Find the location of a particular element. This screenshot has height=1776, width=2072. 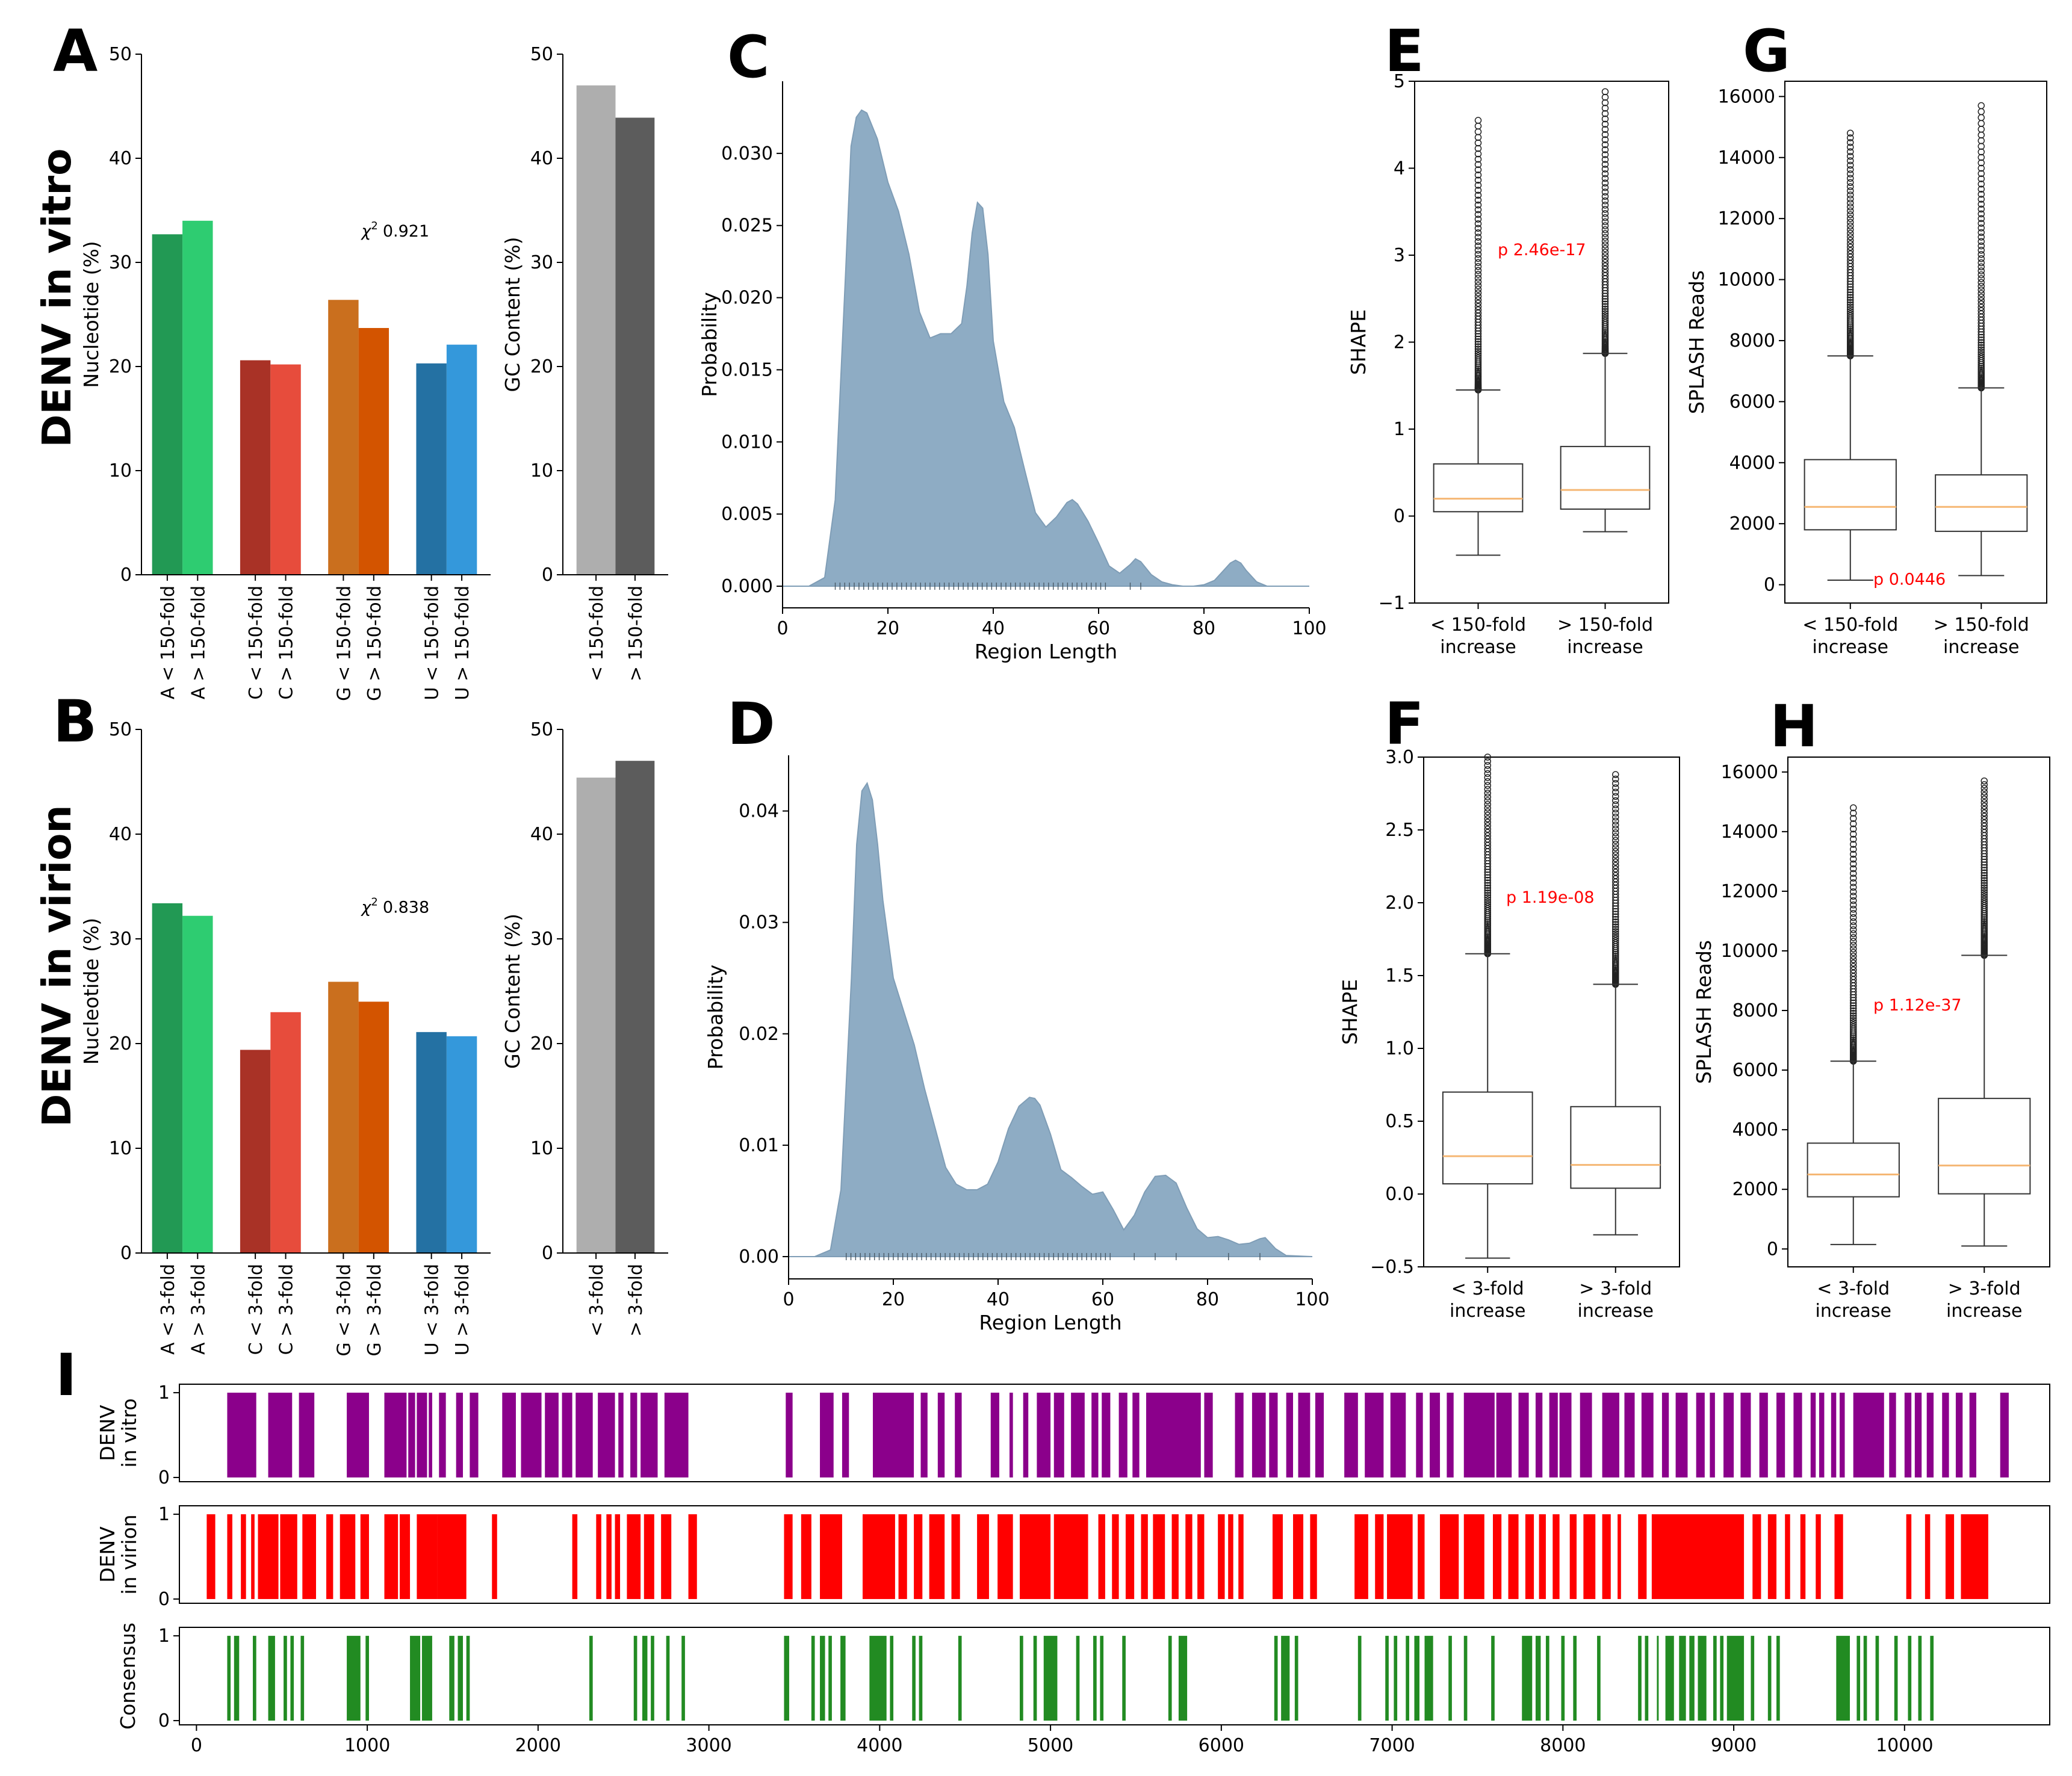

panel-c-y-tick-label: 0.015 is located at coordinates (747, 369).